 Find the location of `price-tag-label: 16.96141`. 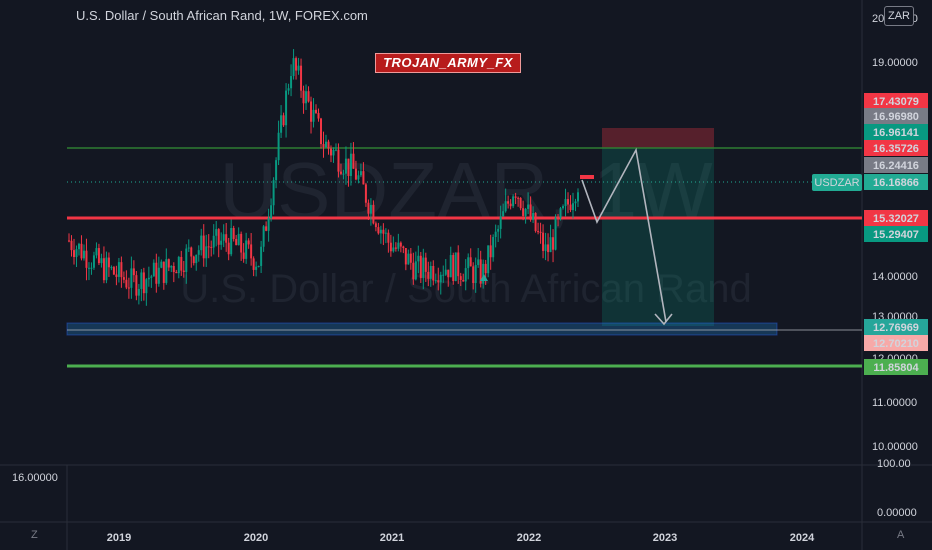

price-tag-label: 16.96141 is located at coordinates (896, 133).